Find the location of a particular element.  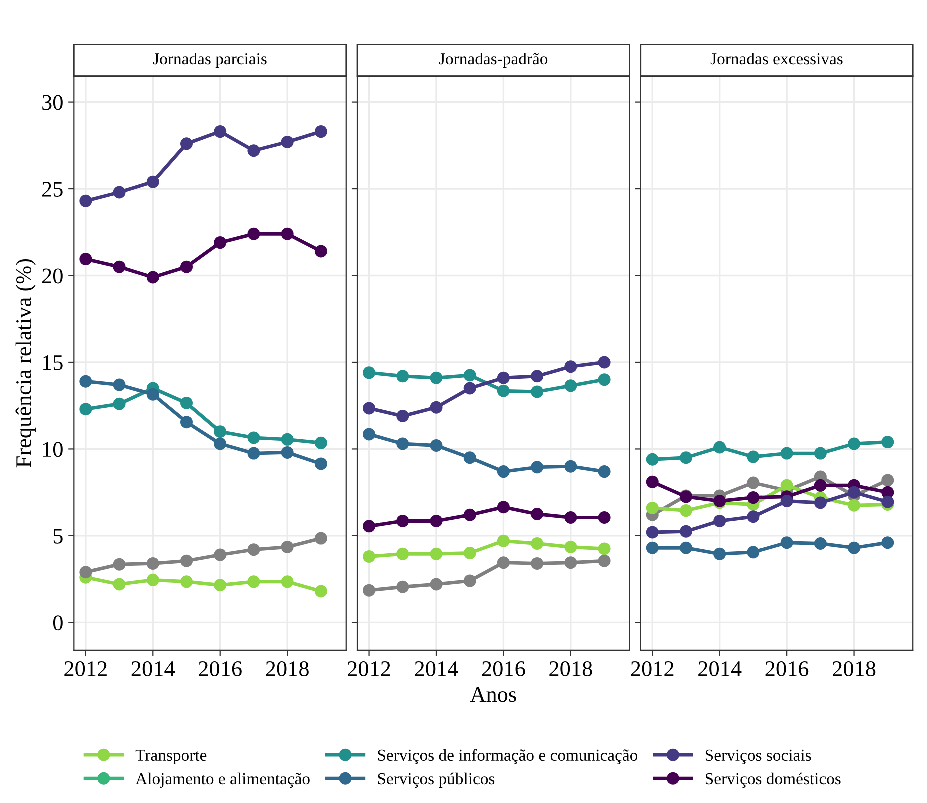

y-tick-label: 0 is located at coordinates (58, 623).